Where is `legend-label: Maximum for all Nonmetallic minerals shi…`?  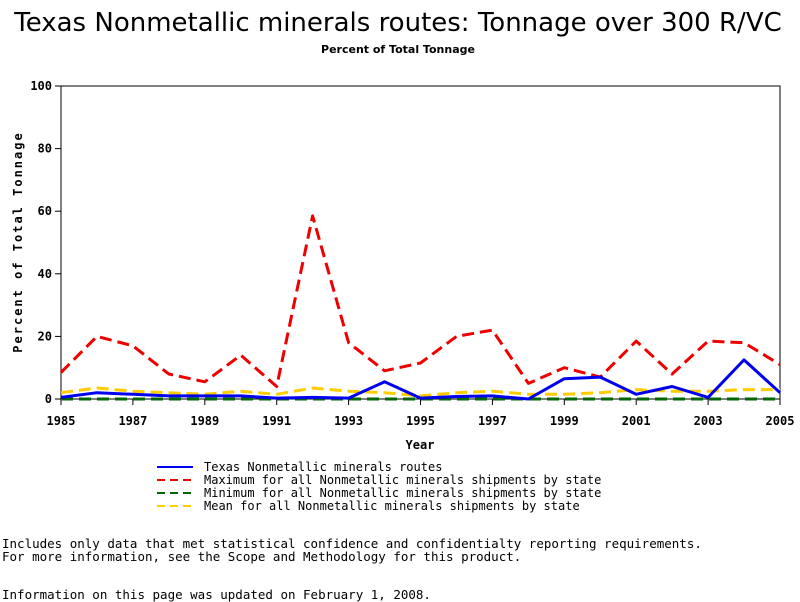
legend-label: Maximum for all Nonmetallic minerals shi… is located at coordinates (402, 480).